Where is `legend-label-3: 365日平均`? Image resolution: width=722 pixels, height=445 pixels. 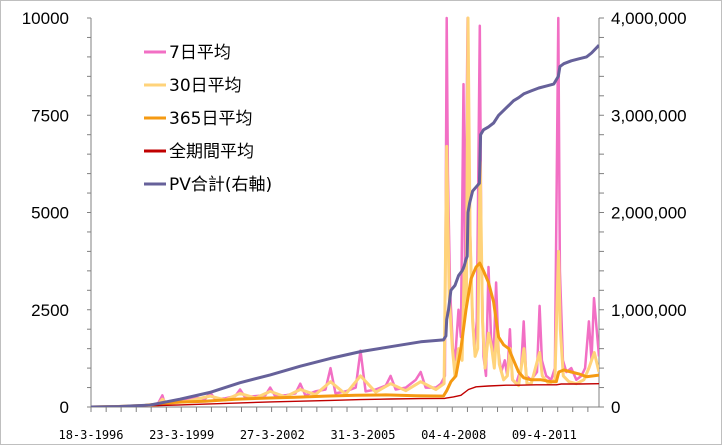 legend-label-3: 365日平均 is located at coordinates (210, 119).